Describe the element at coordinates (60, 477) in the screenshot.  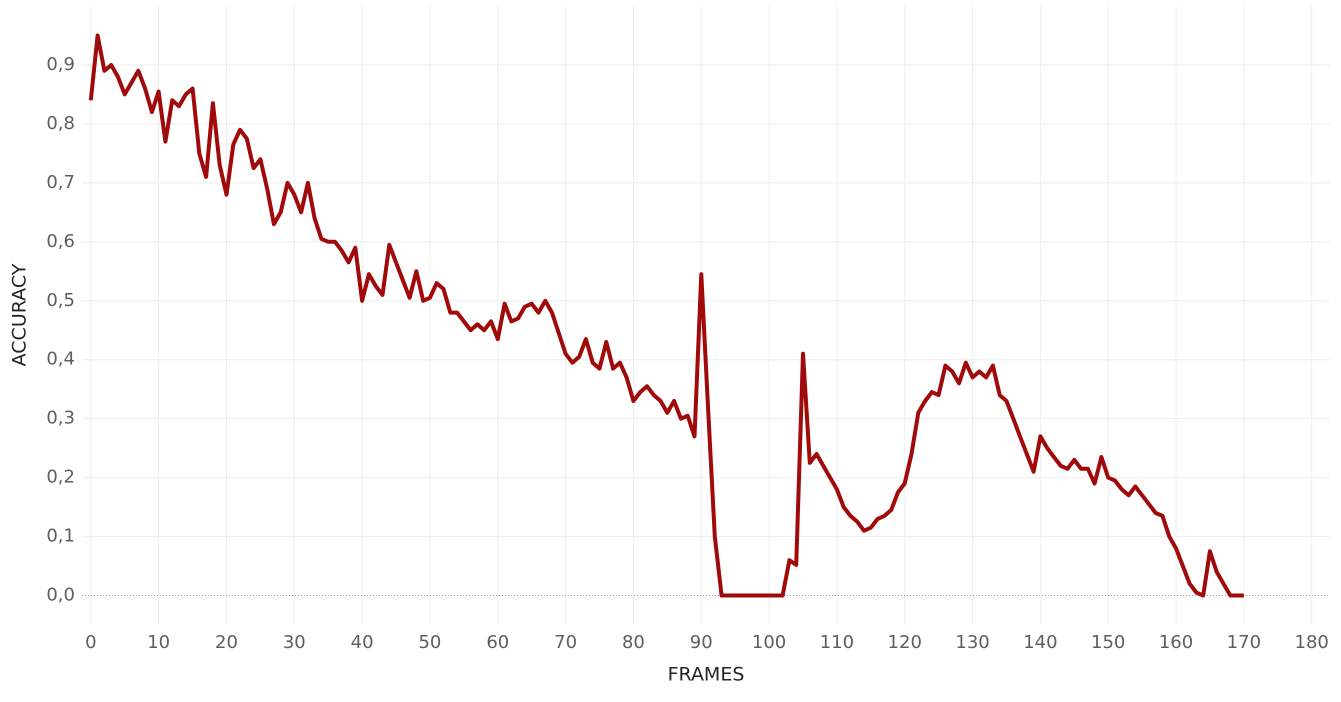
I see `y-tick-label: 0,2` at that location.